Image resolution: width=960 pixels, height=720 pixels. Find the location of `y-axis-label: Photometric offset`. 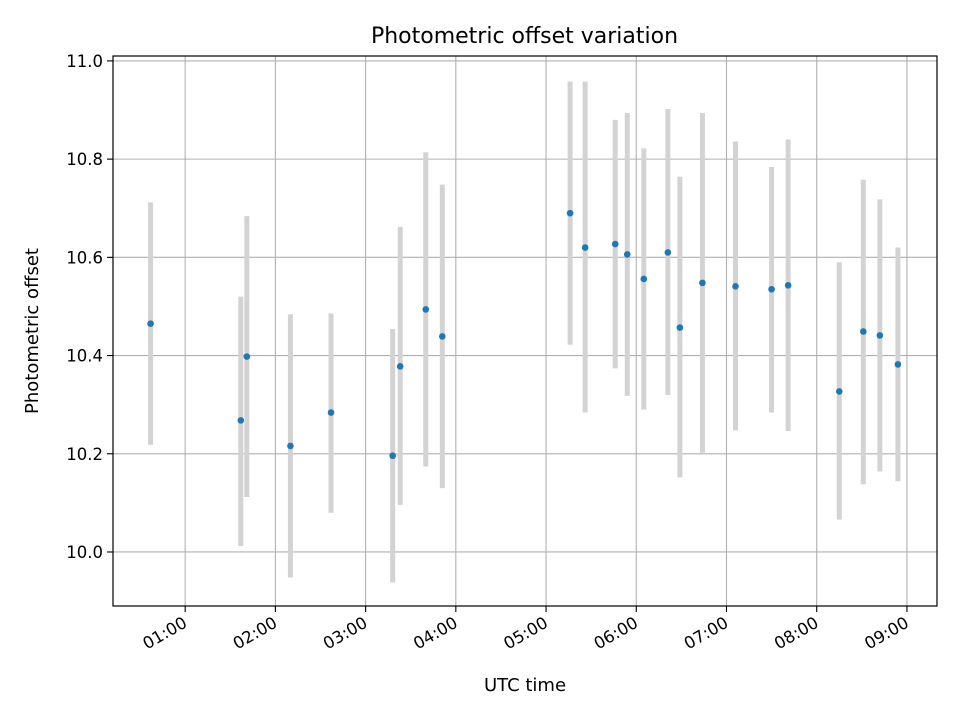

y-axis-label: Photometric offset is located at coordinates (32, 331).